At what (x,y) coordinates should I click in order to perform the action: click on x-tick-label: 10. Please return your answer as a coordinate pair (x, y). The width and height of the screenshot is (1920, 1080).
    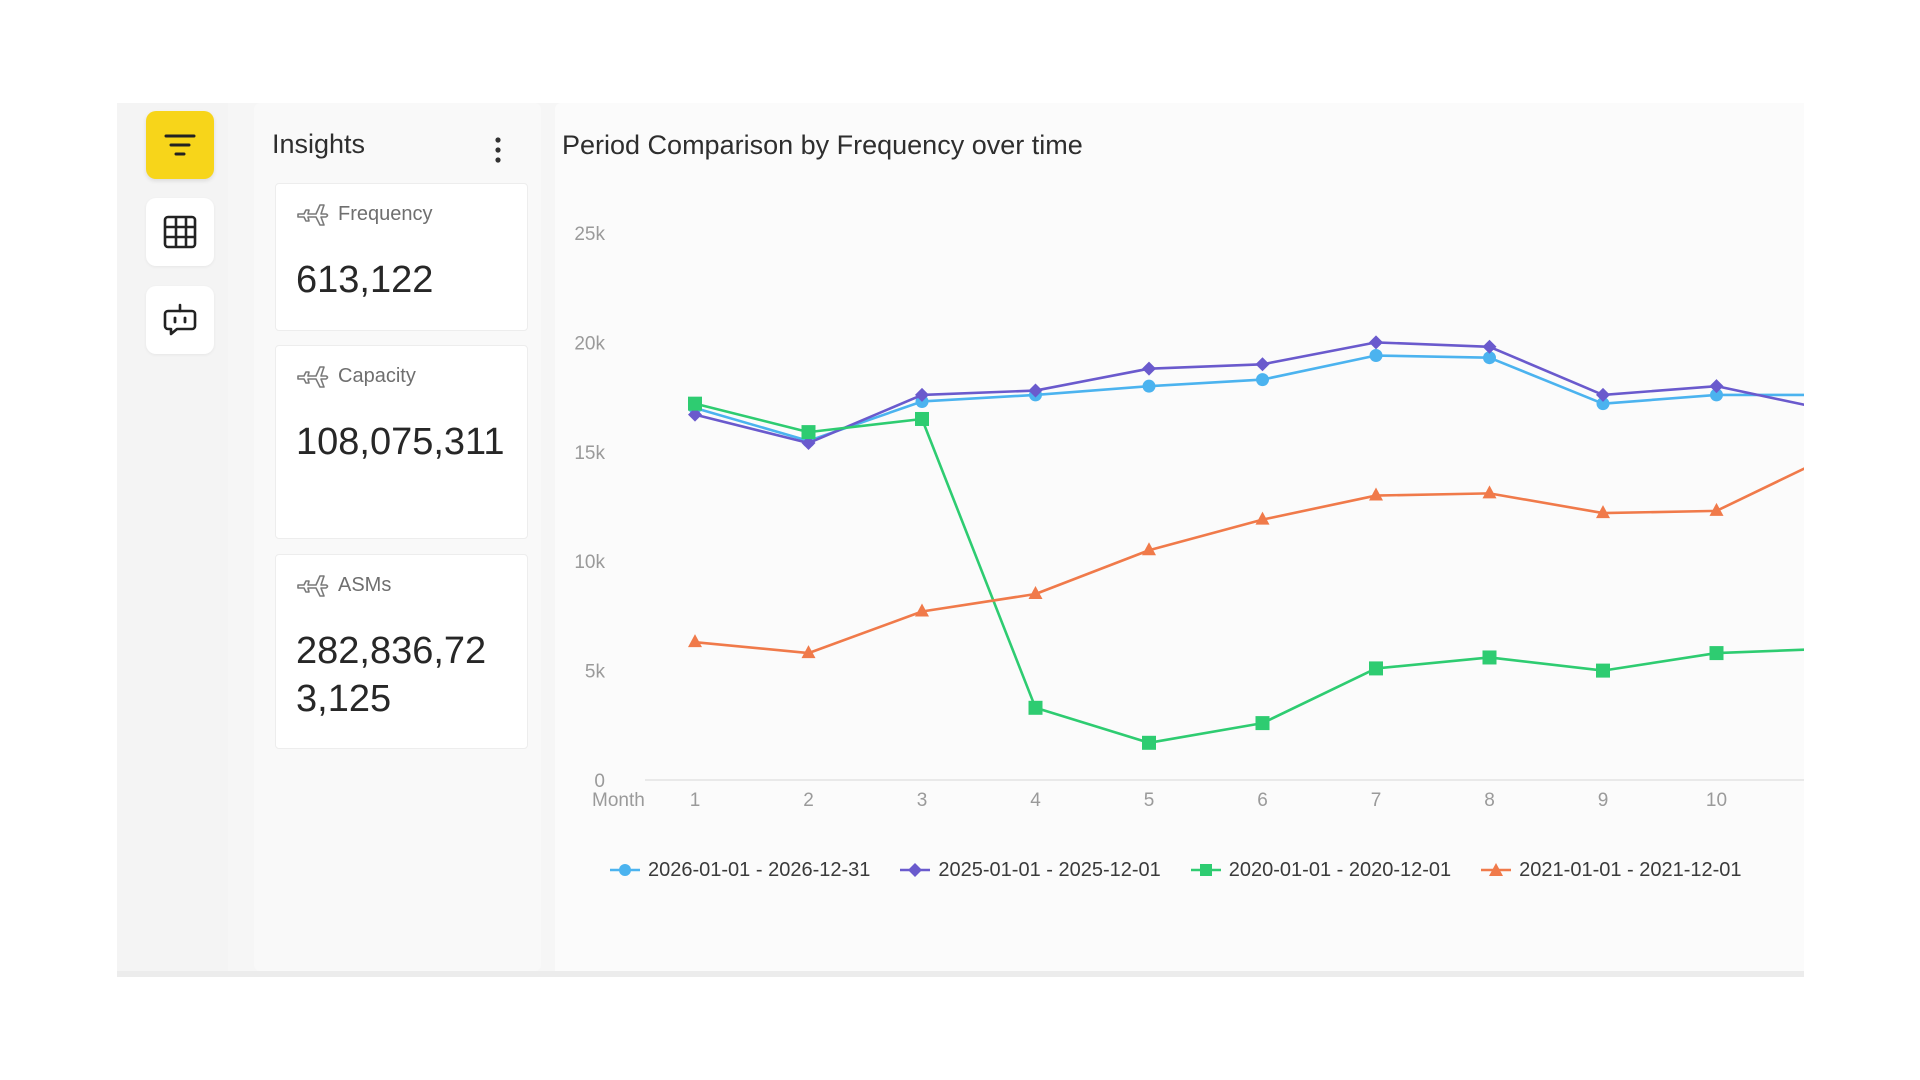
    Looking at the image, I should click on (1716, 800).